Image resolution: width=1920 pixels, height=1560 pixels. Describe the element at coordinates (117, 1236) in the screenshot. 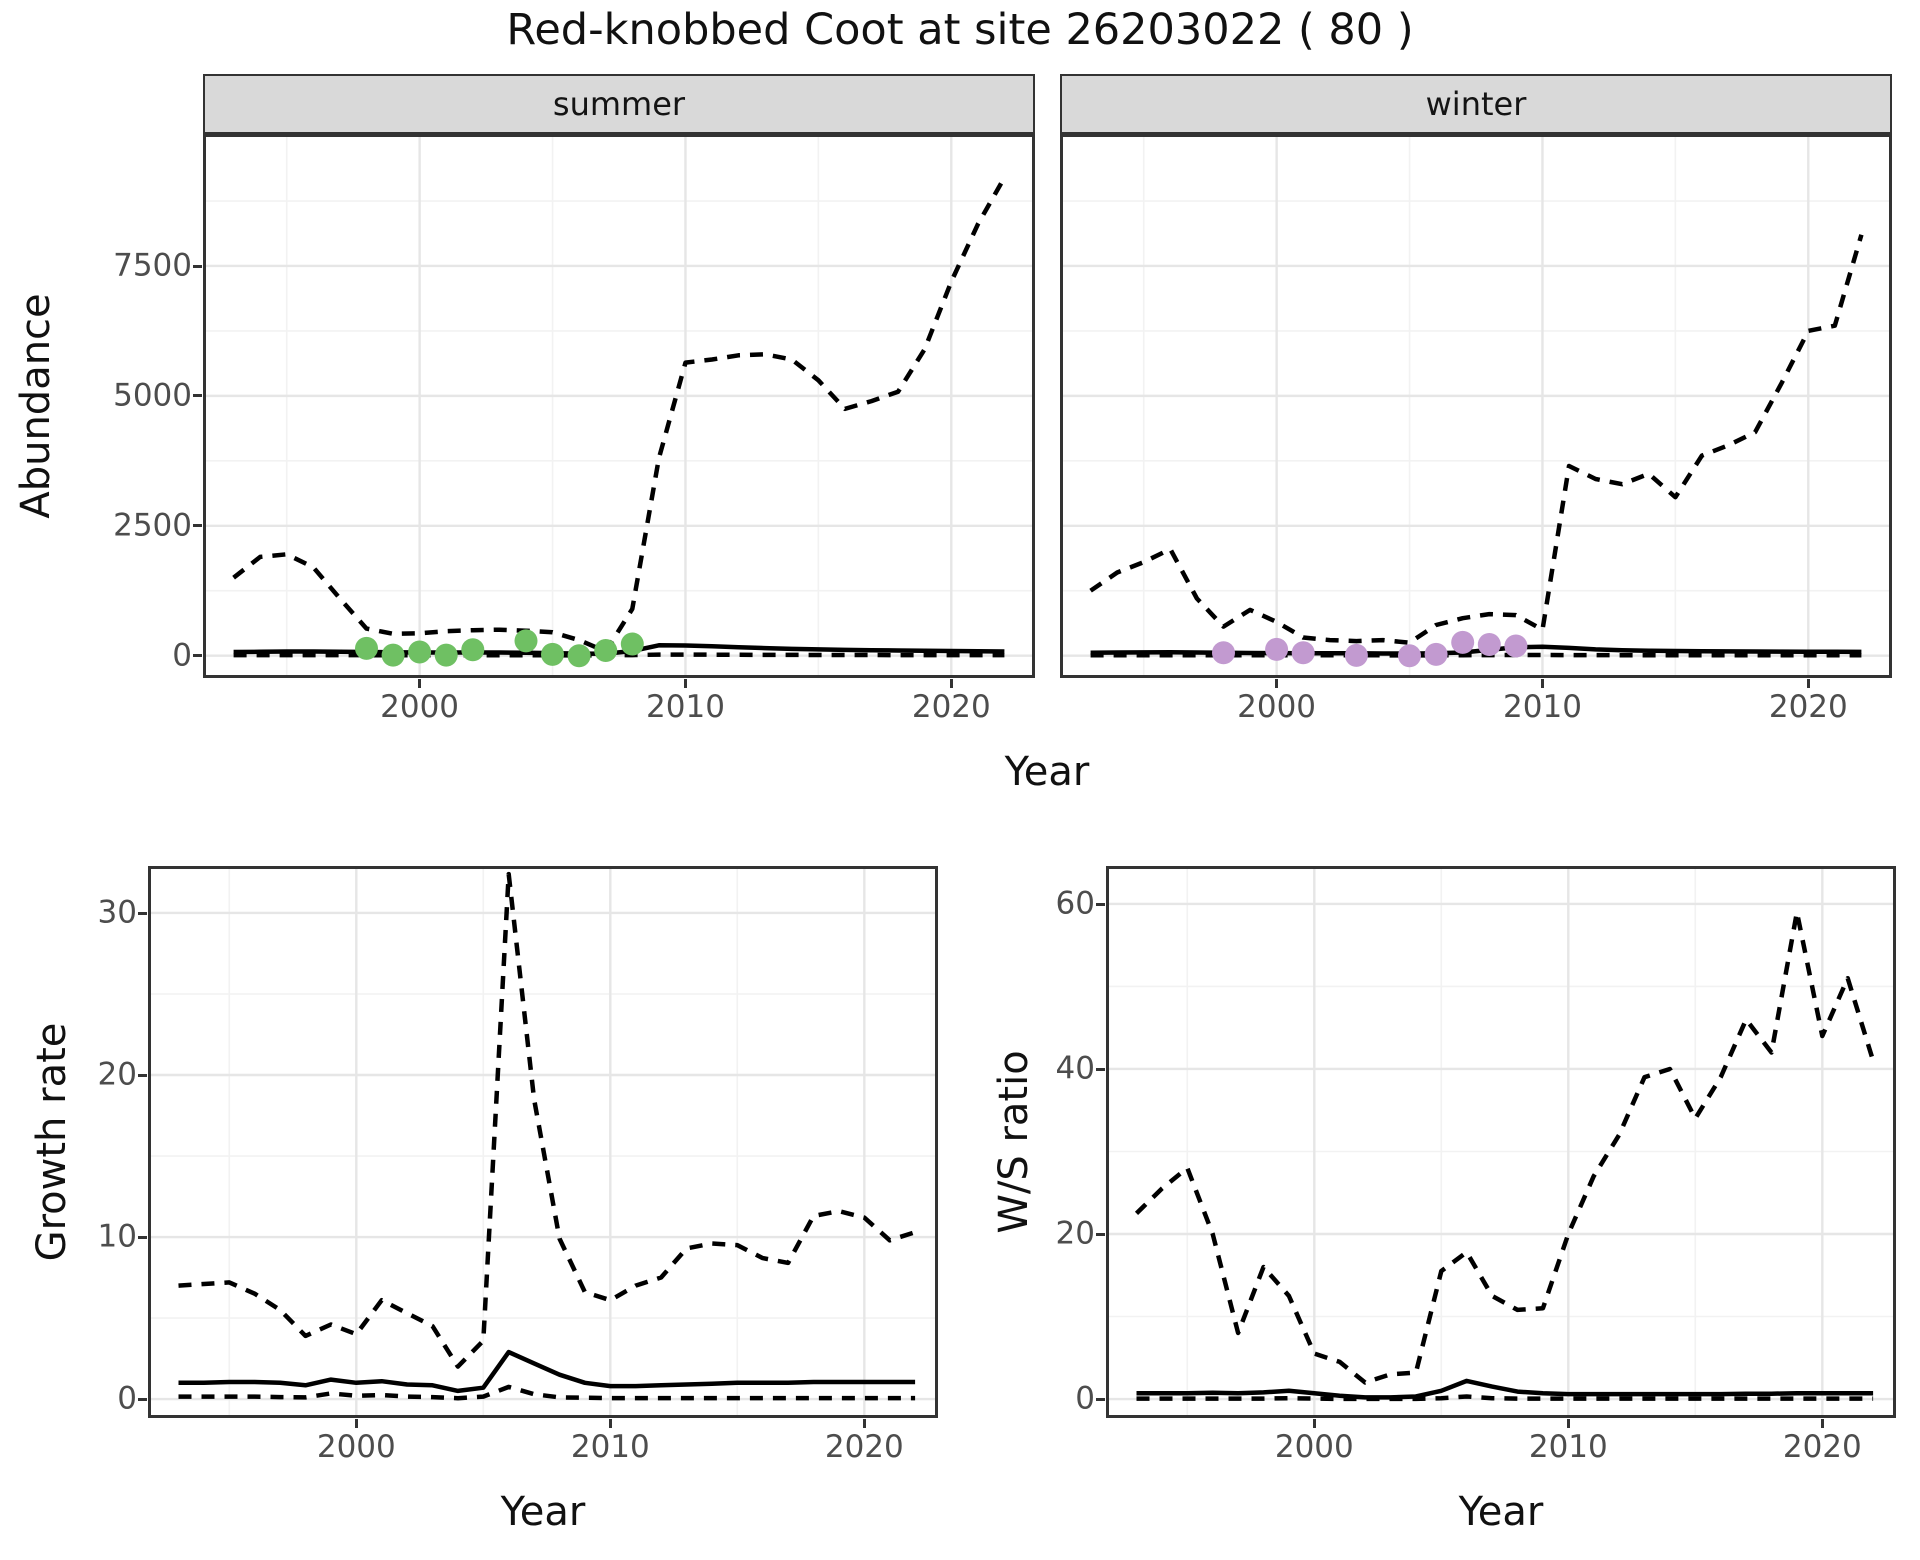

I see `y-tick-label: 10` at that location.